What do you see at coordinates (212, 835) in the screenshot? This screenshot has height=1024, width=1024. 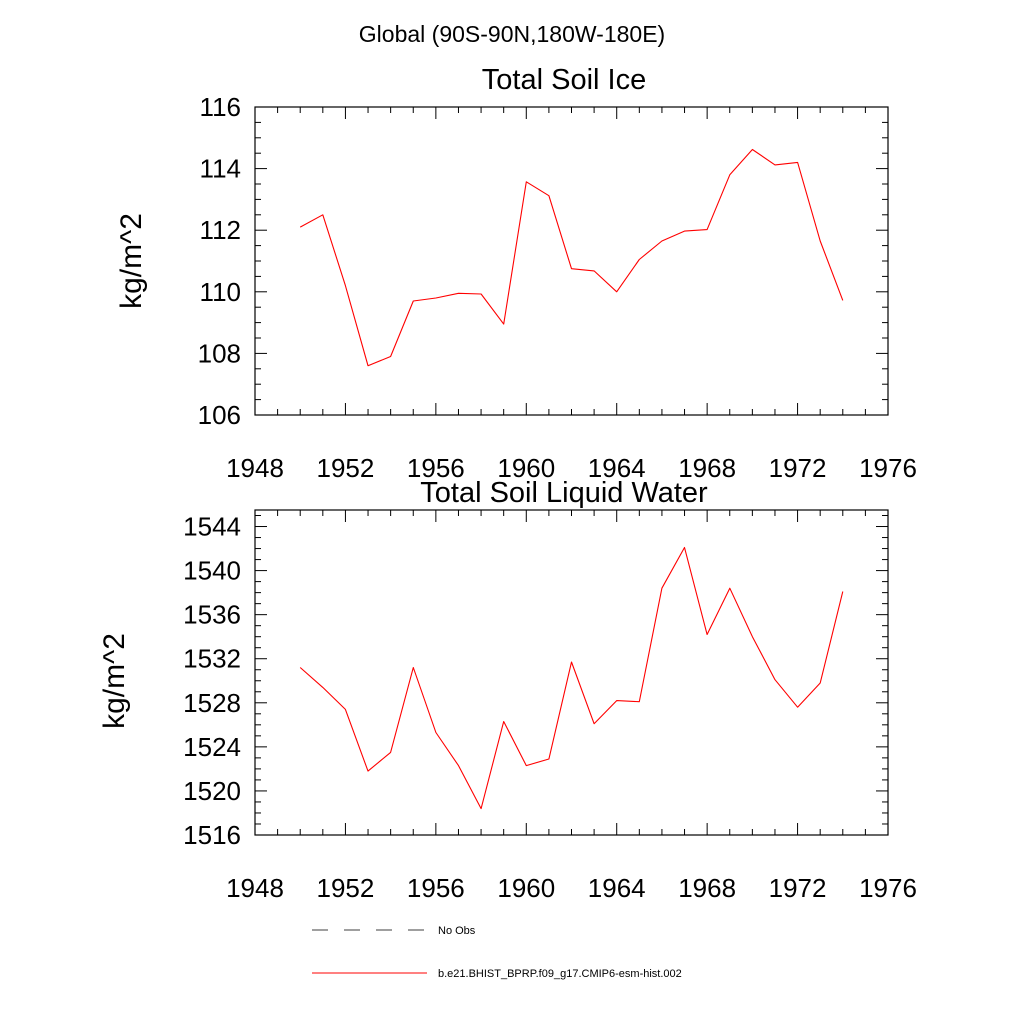 I see `y-tick-label: 1516` at bounding box center [212, 835].